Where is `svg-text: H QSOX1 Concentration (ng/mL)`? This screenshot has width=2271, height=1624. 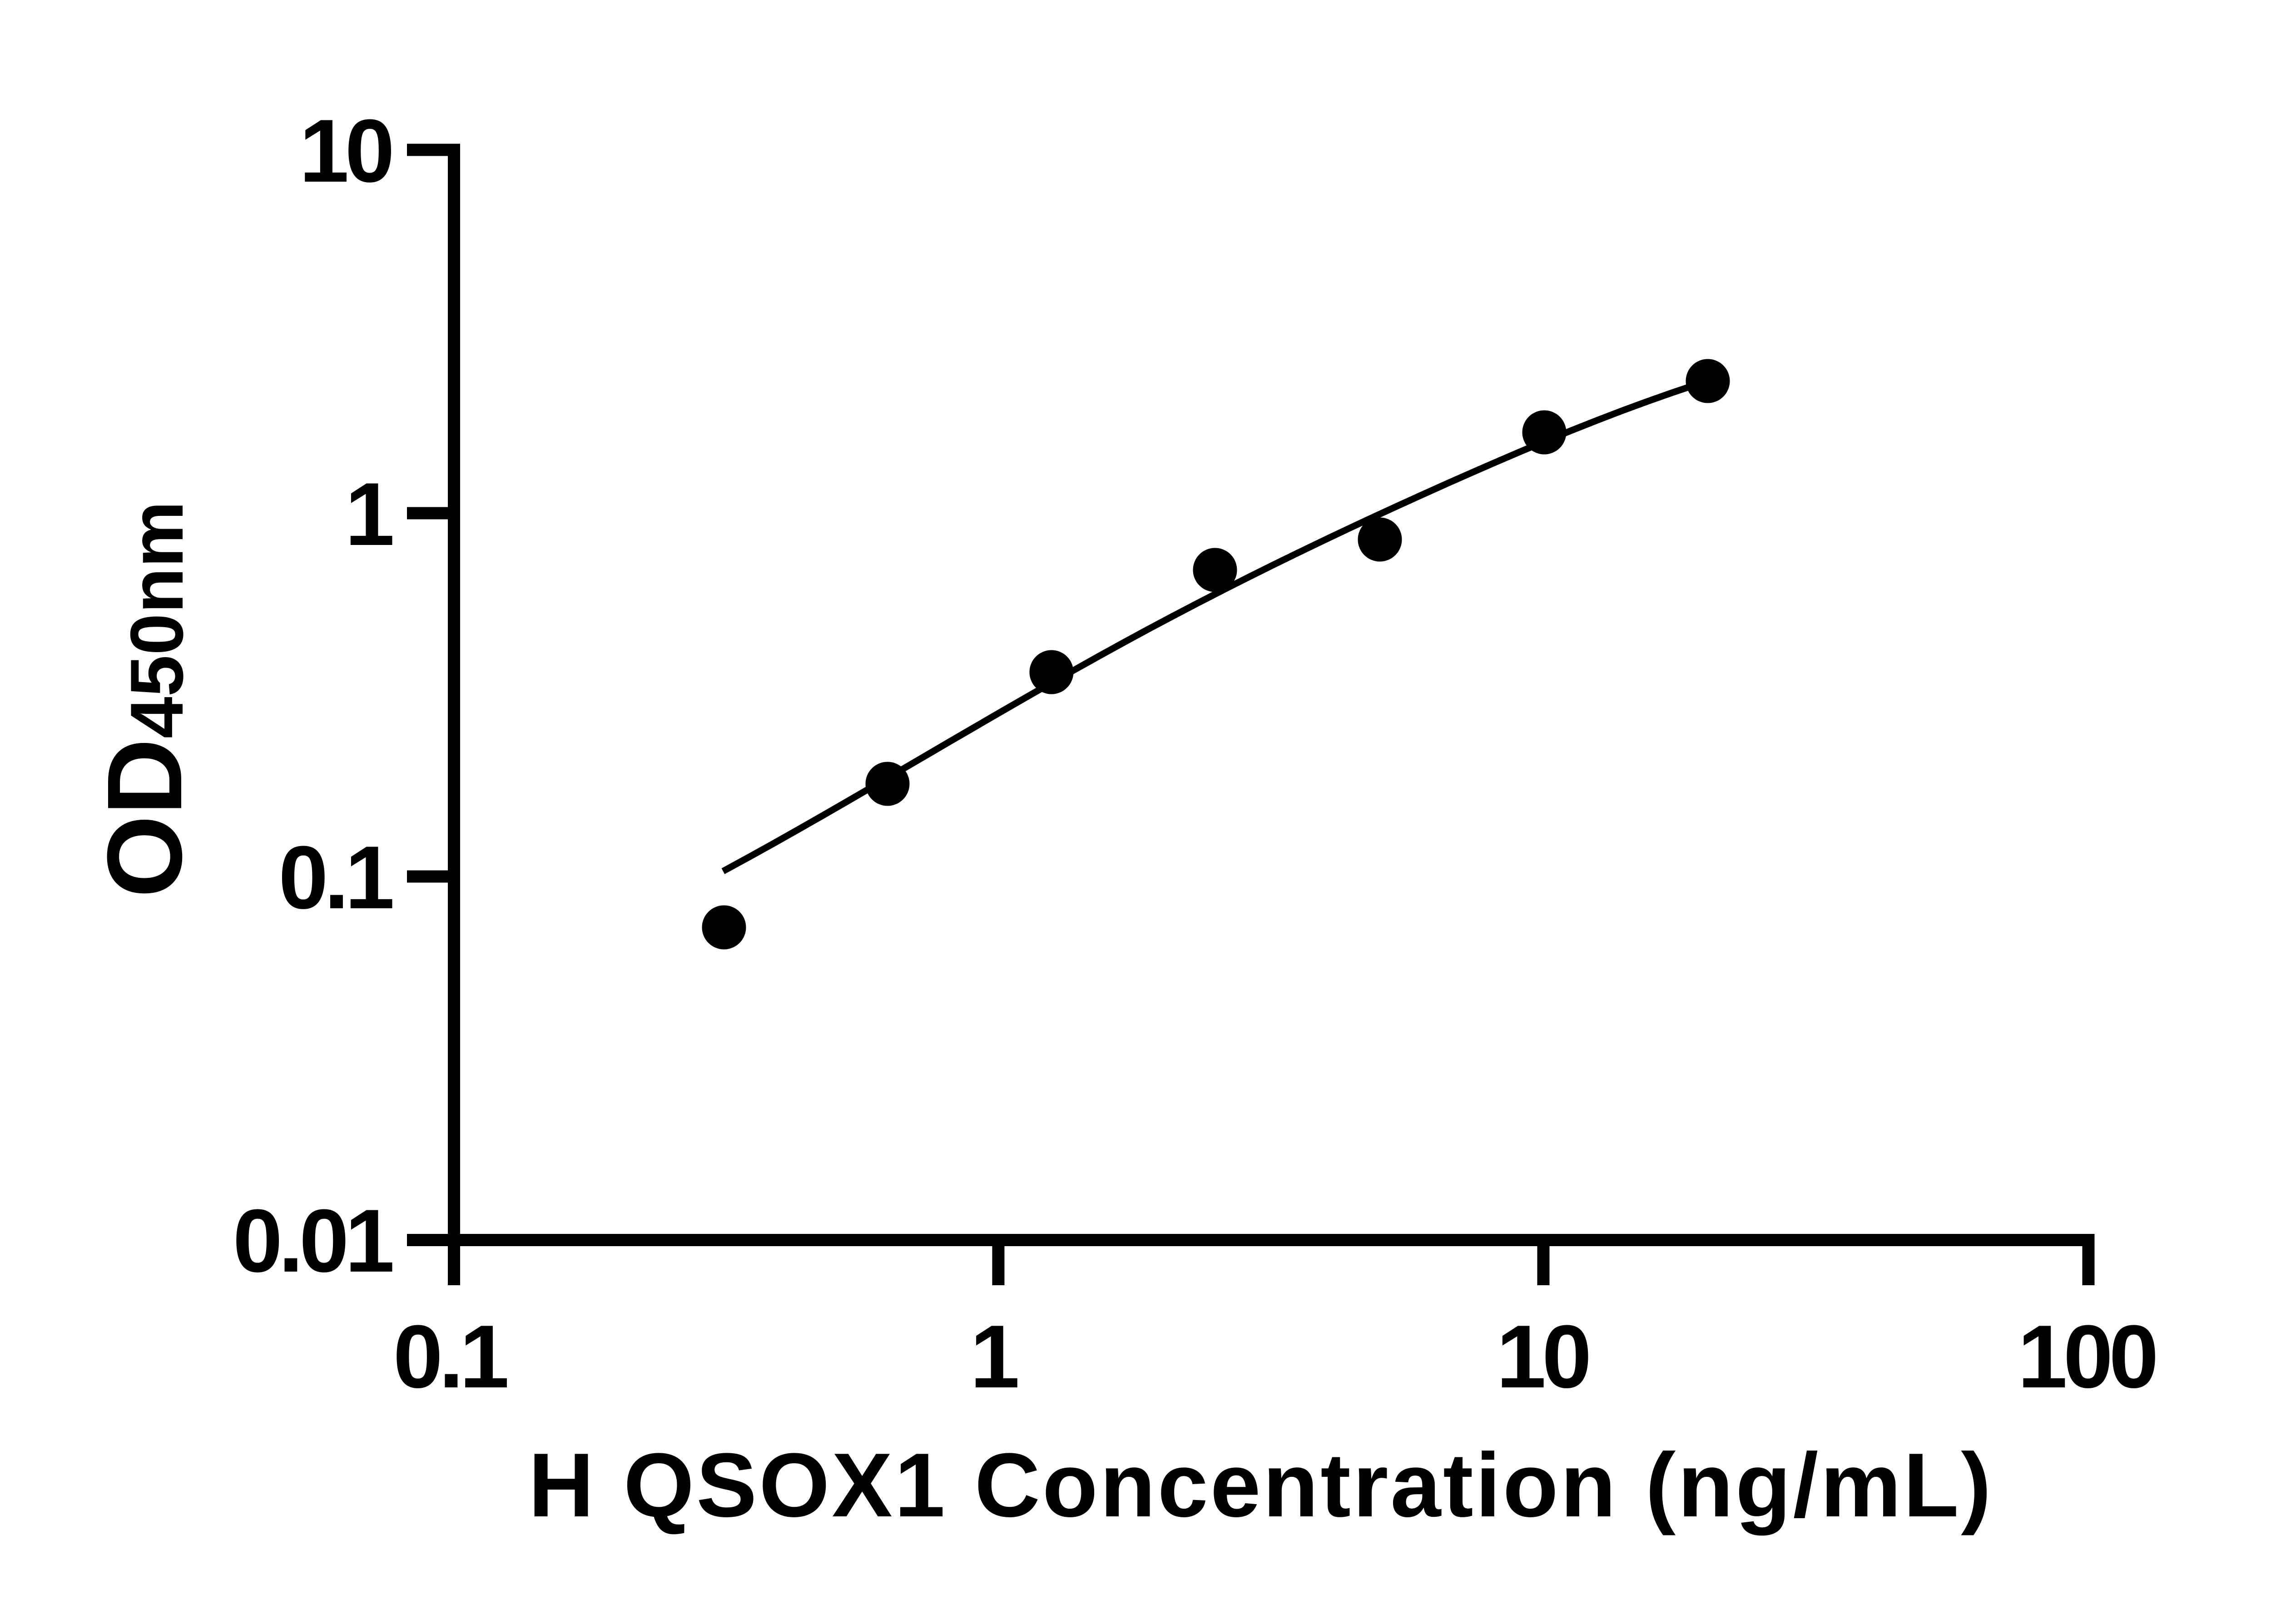
svg-text: H QSOX1 Concentration (ng/mL) is located at coordinates (1260, 1485).